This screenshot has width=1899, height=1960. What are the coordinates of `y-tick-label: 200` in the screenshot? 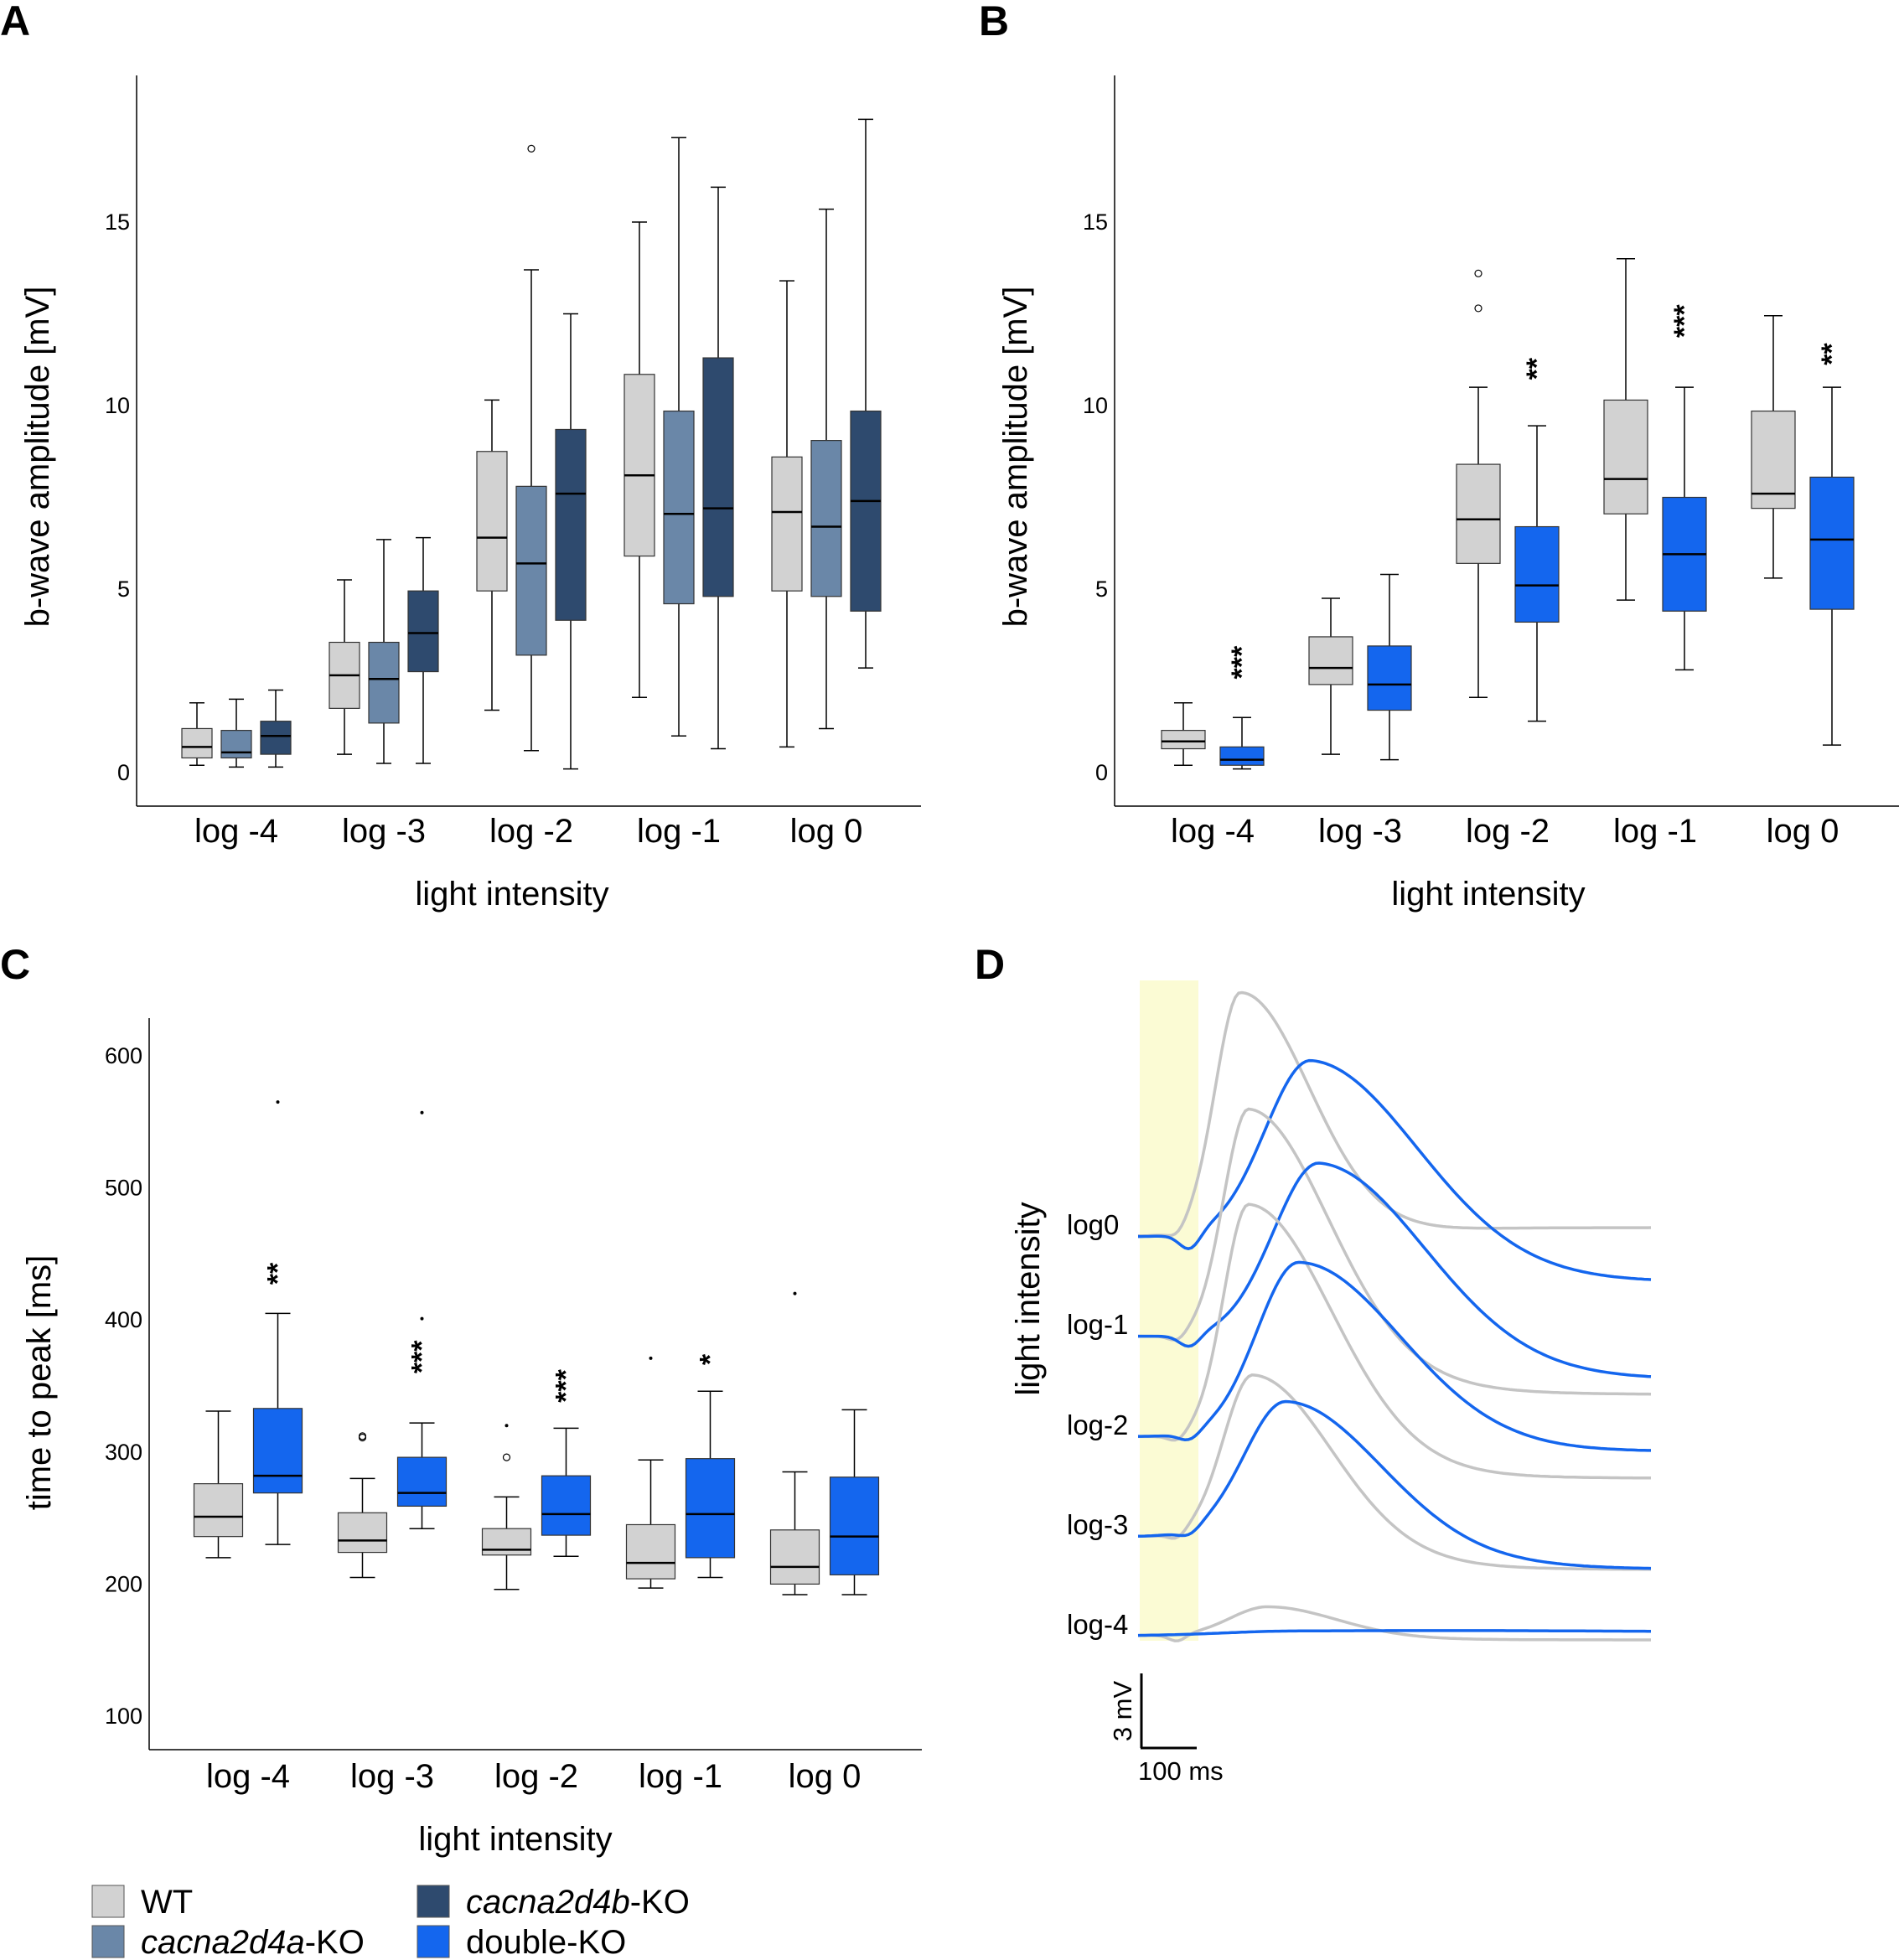 It's located at (123, 1584).